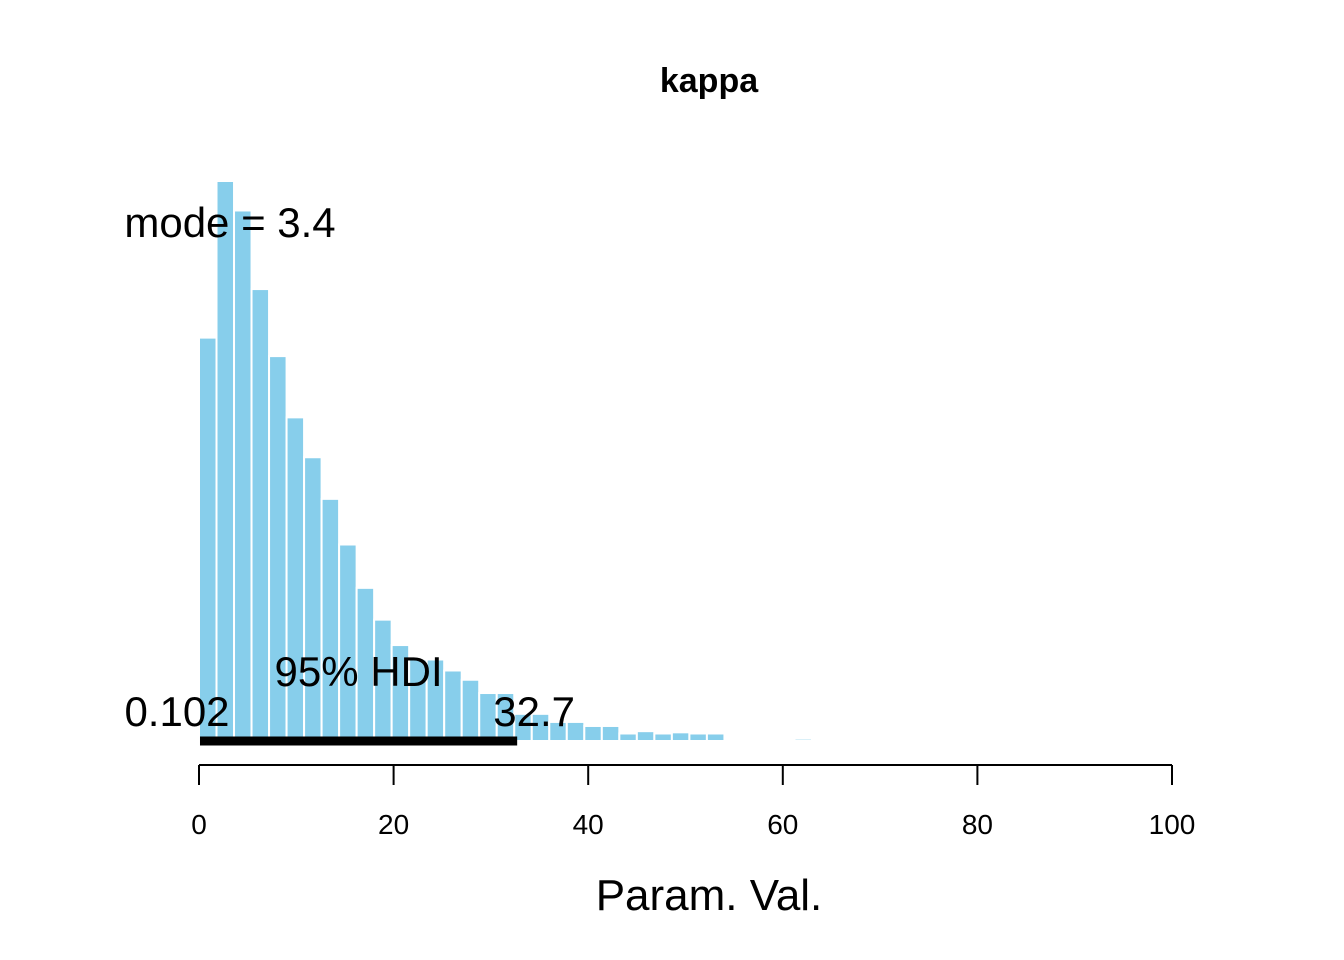 The width and height of the screenshot is (1344, 960). What do you see at coordinates (199, 824) in the screenshot?
I see `x-tick-label: 0` at bounding box center [199, 824].